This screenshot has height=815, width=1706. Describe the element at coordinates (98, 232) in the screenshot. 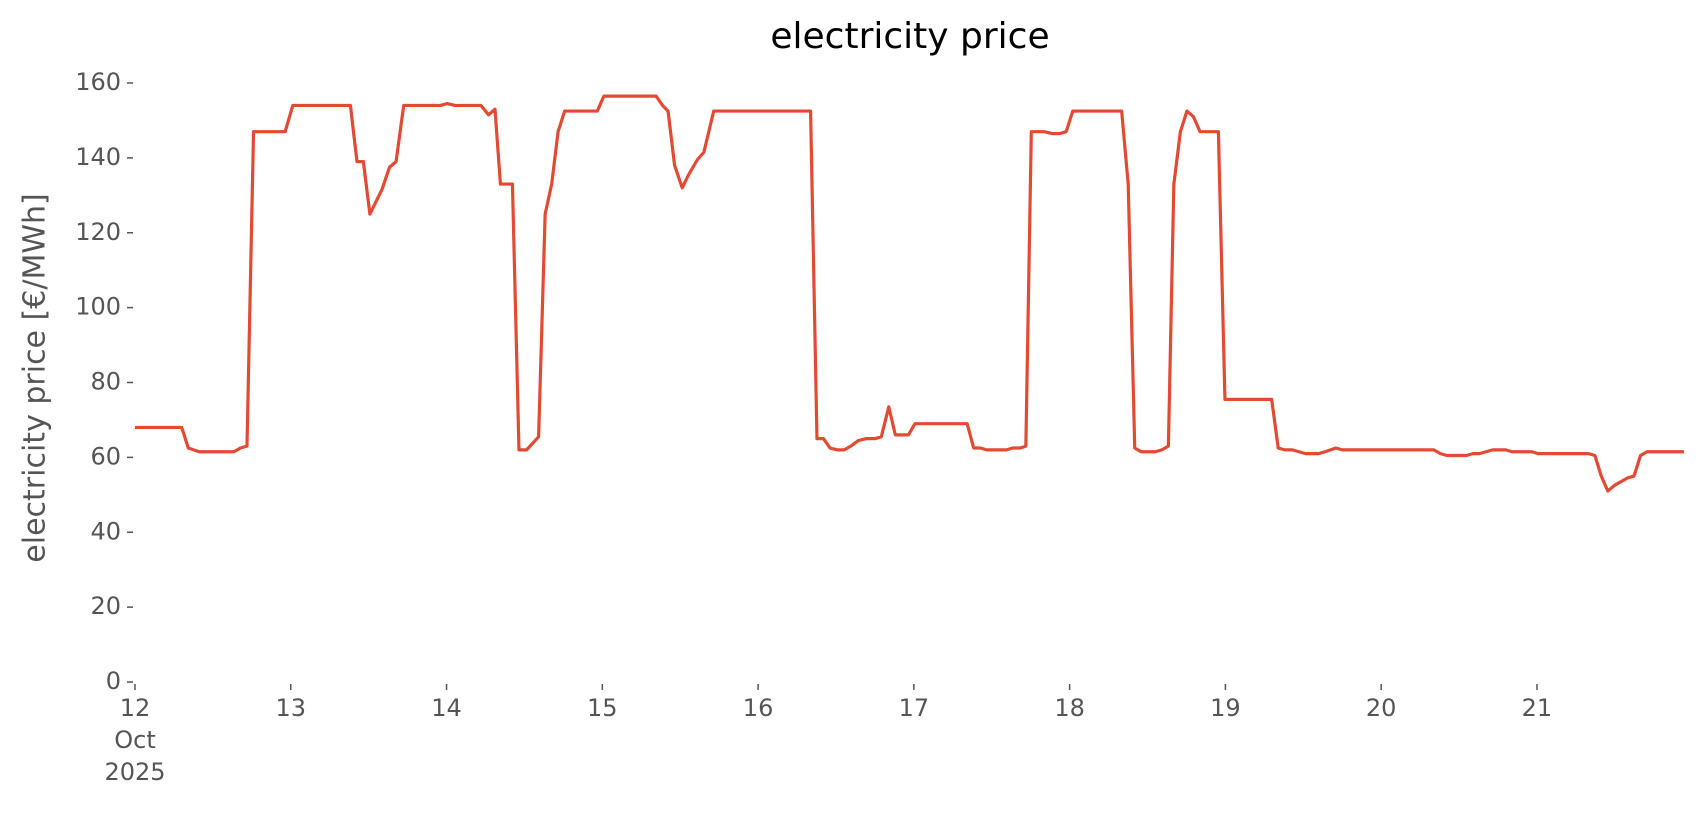

I see `y-tick-label: 120` at that location.